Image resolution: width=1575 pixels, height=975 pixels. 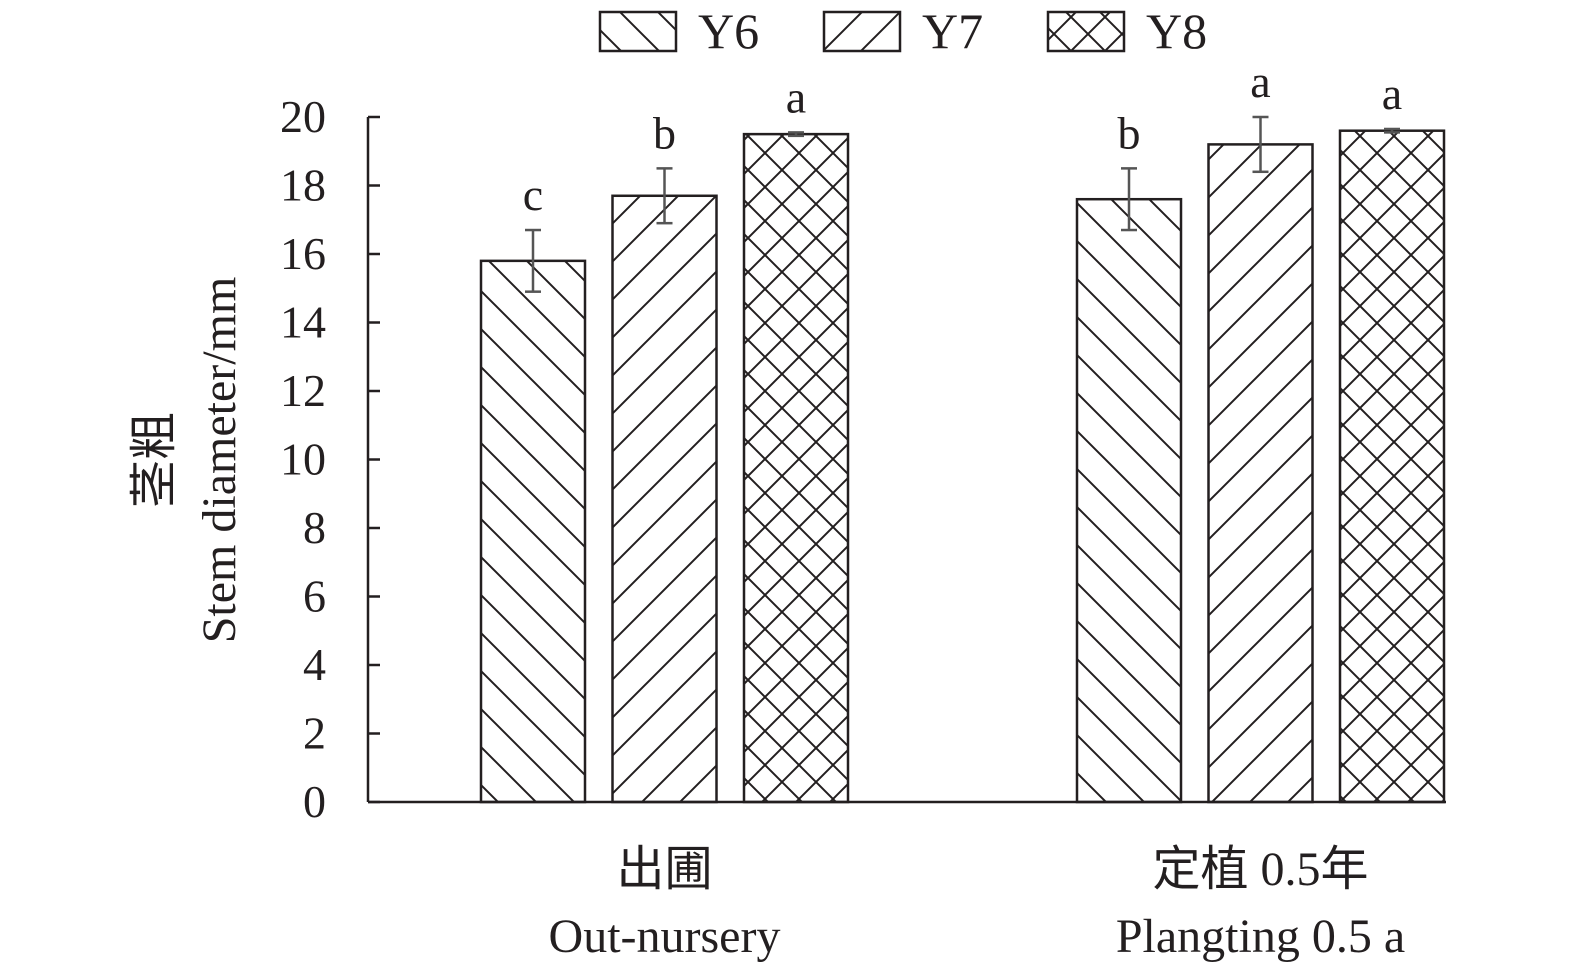 What do you see at coordinates (314, 664) in the screenshot?
I see `y-tick-label: 4` at bounding box center [314, 664].